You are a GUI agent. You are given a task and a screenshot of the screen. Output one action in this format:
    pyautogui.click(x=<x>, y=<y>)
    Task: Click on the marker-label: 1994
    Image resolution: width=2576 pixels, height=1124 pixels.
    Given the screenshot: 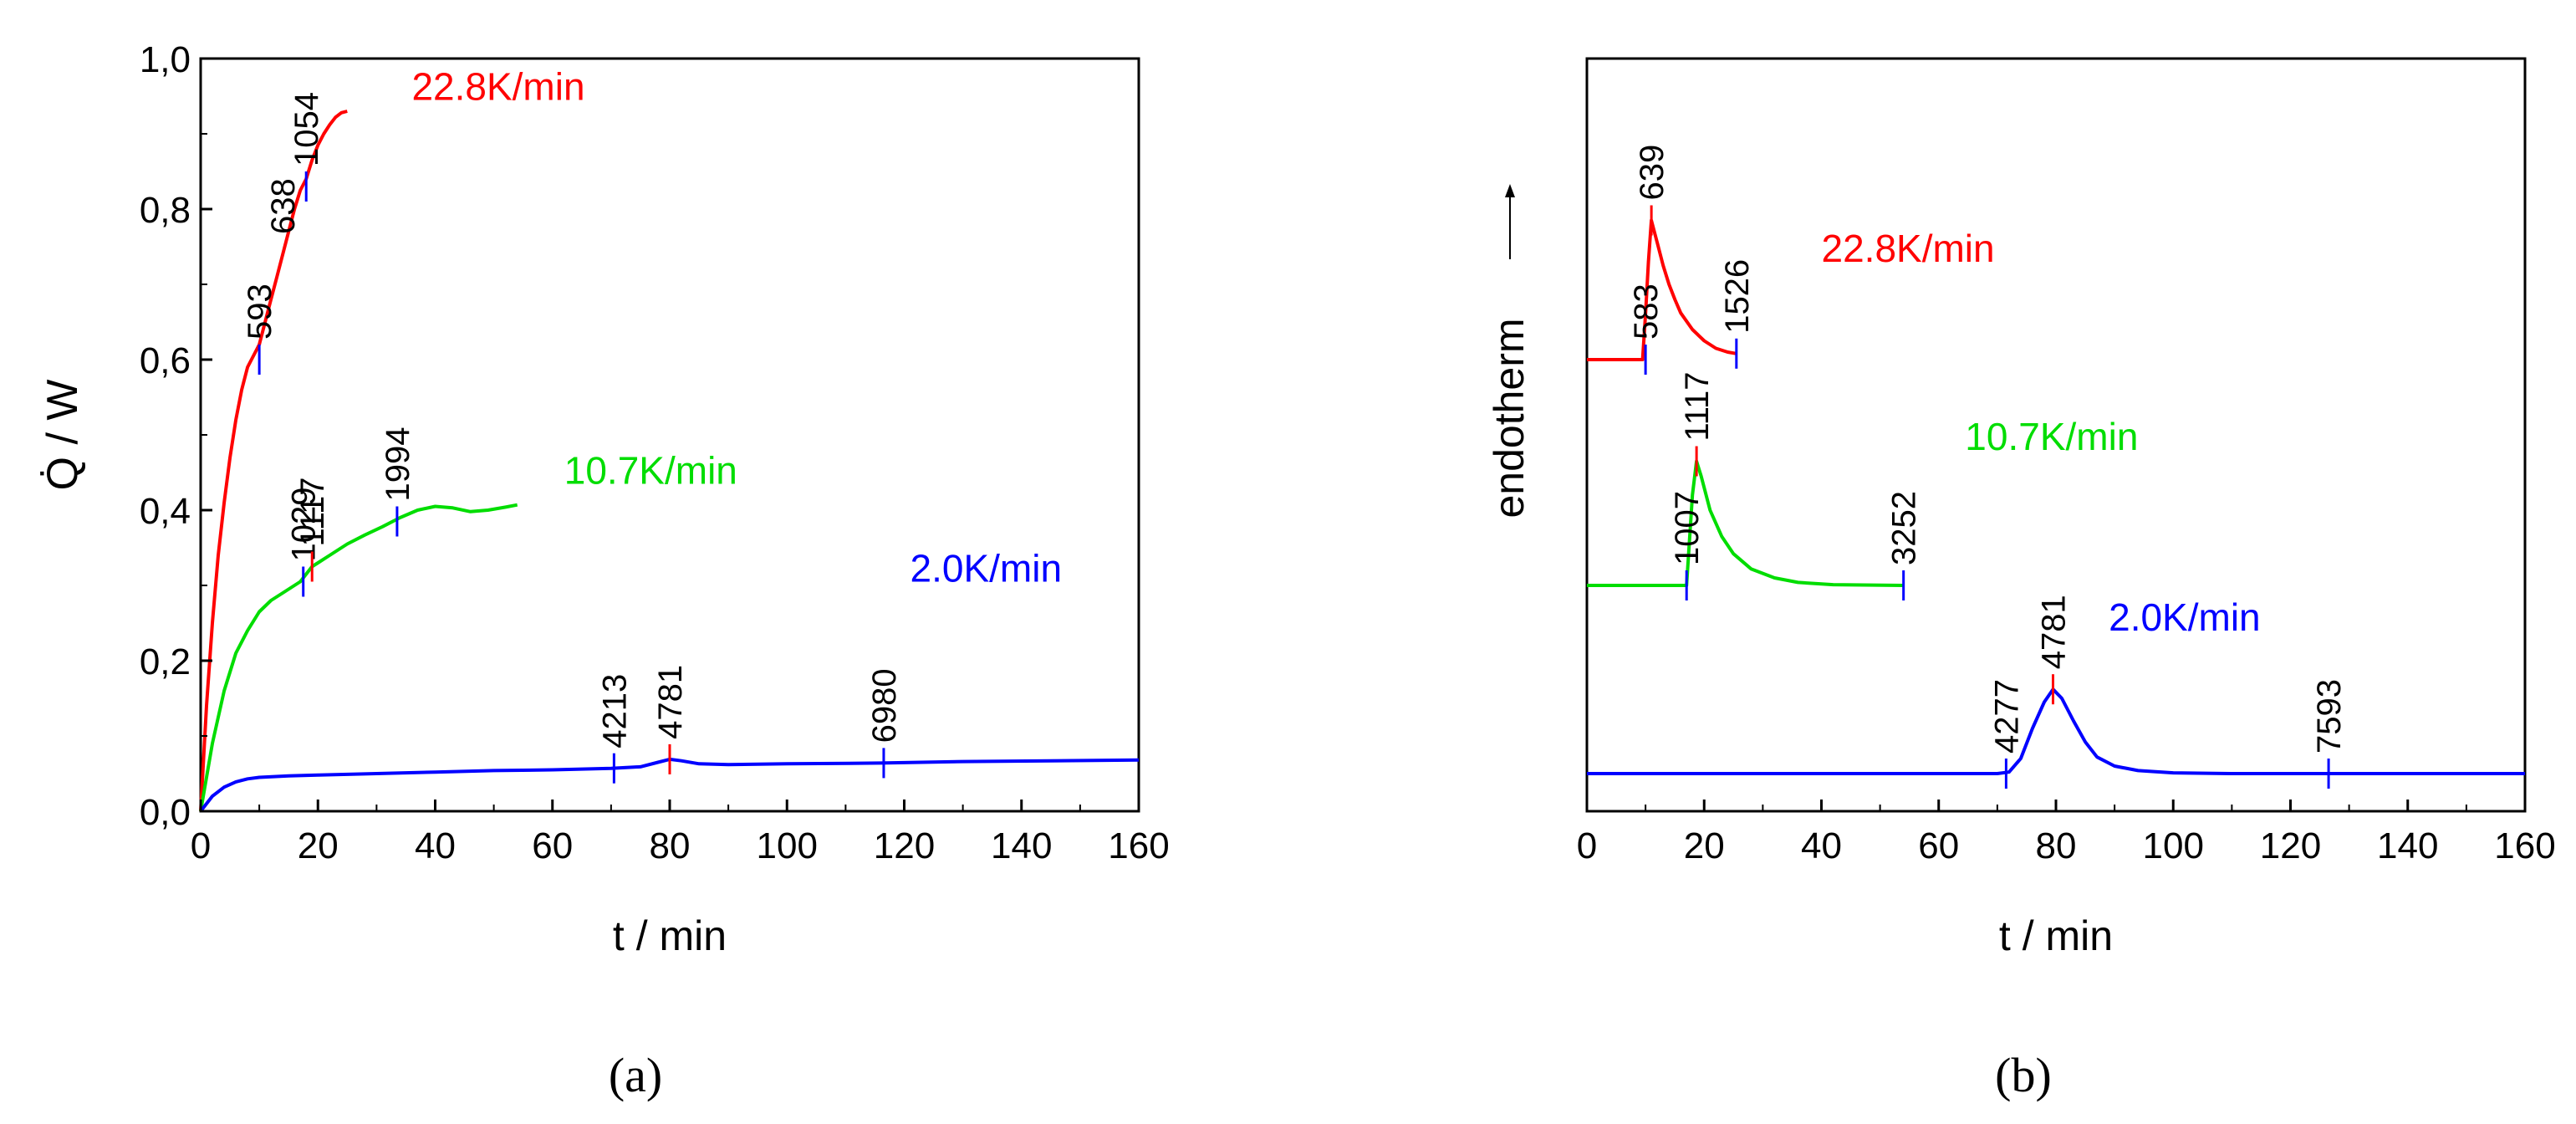 What is the action you would take?
    pyautogui.click(x=398, y=464)
    